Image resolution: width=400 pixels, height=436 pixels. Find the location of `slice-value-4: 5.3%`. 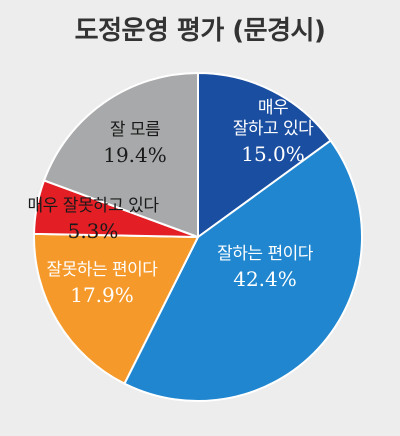

slice-value-4: 5.3% is located at coordinates (93, 231).